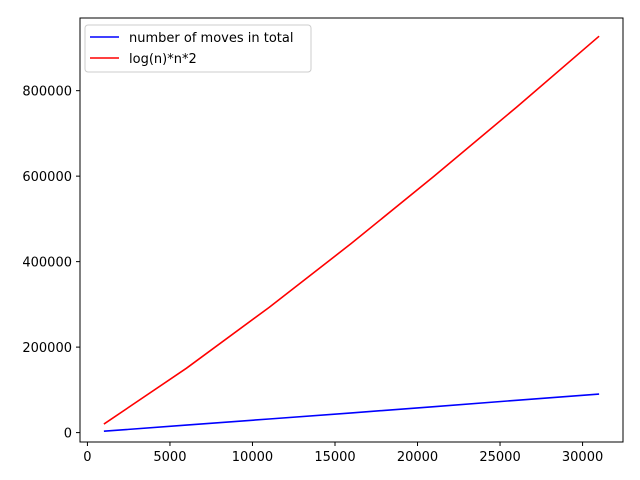  What do you see at coordinates (351, 412) in the screenshot?
I see `series-line-moves` at bounding box center [351, 412].